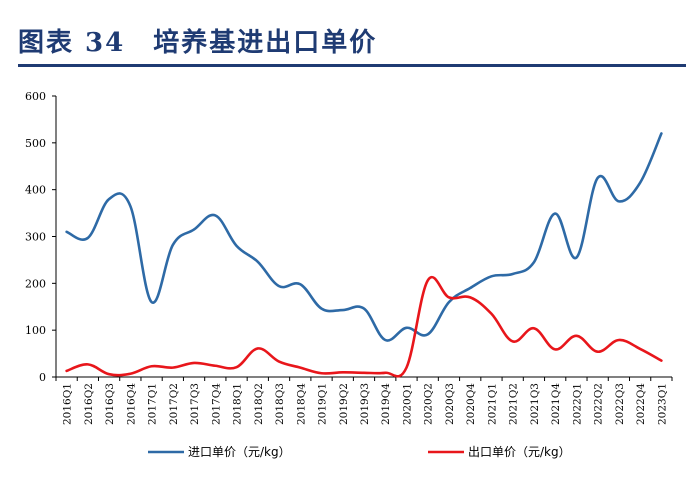  What do you see at coordinates (198, 43) in the screenshot?
I see `figure-title: 图表 34 培养基进出口单价` at bounding box center [198, 43].